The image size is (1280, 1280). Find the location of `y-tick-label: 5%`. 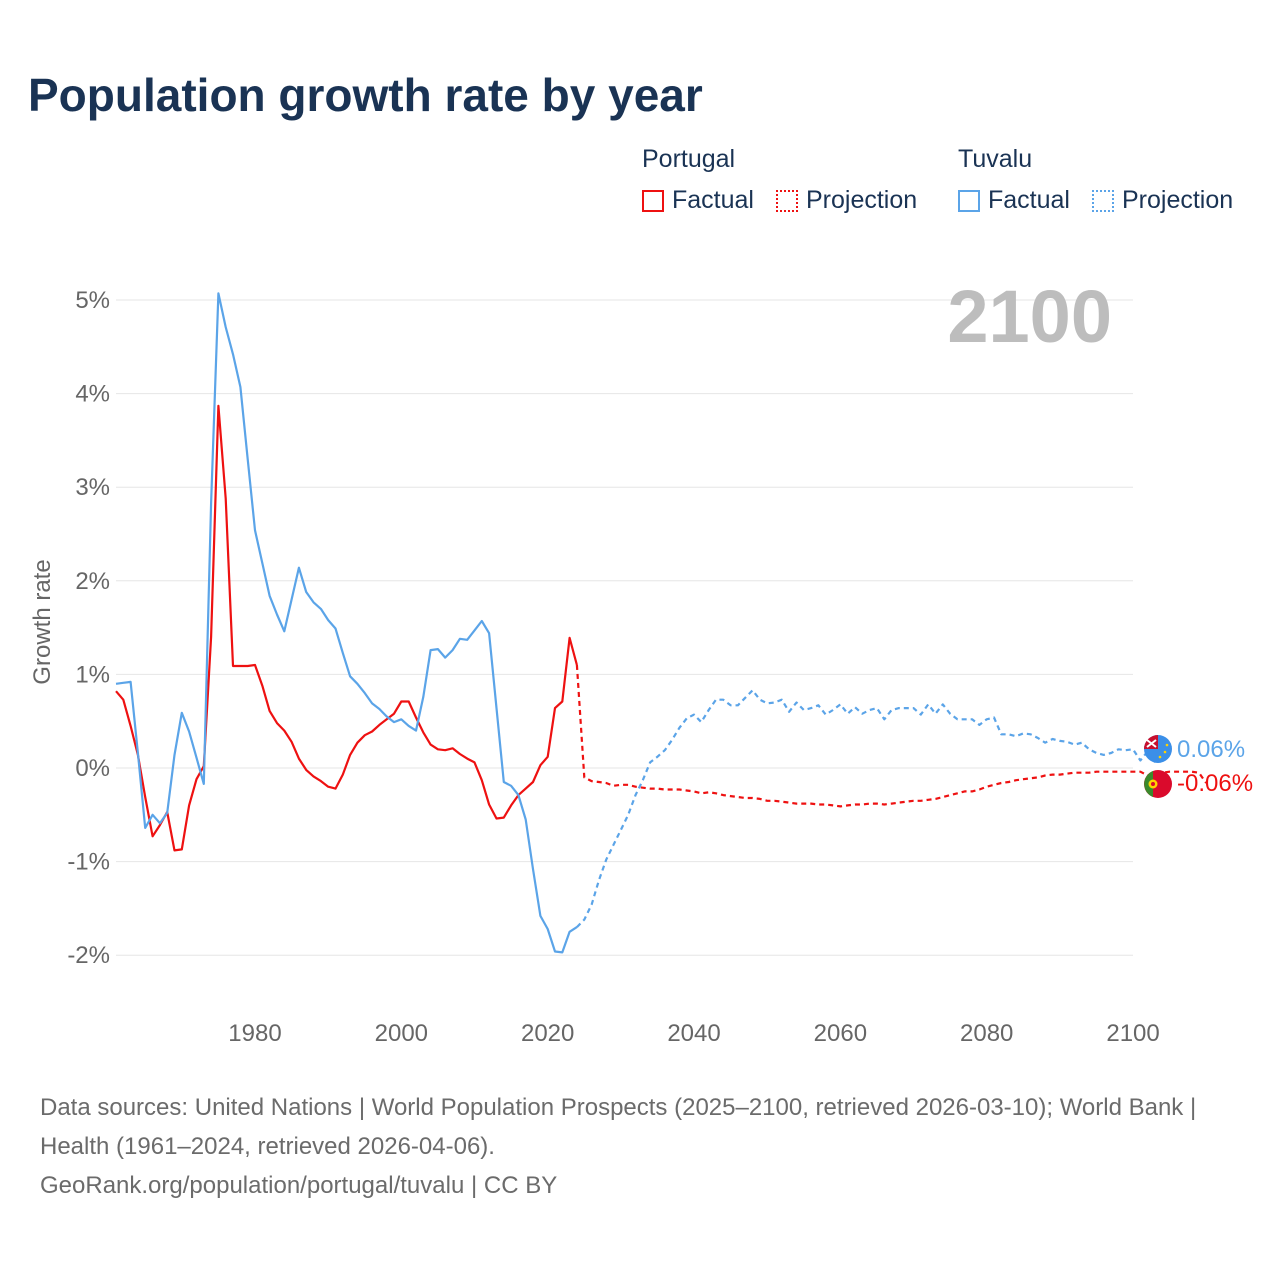

y-tick-label: 5% is located at coordinates (92, 300).